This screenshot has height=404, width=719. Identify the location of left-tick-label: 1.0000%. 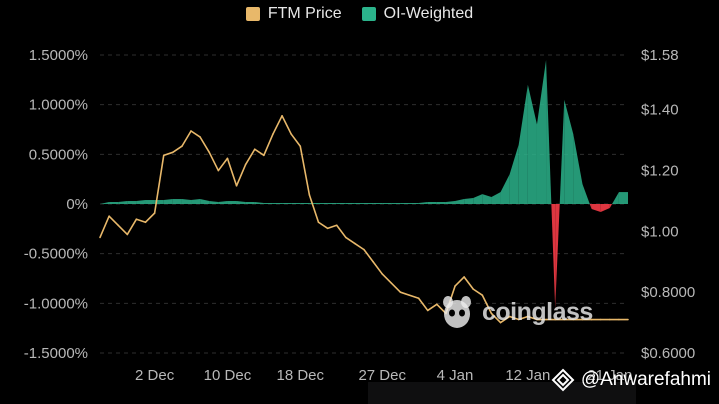
(58, 105).